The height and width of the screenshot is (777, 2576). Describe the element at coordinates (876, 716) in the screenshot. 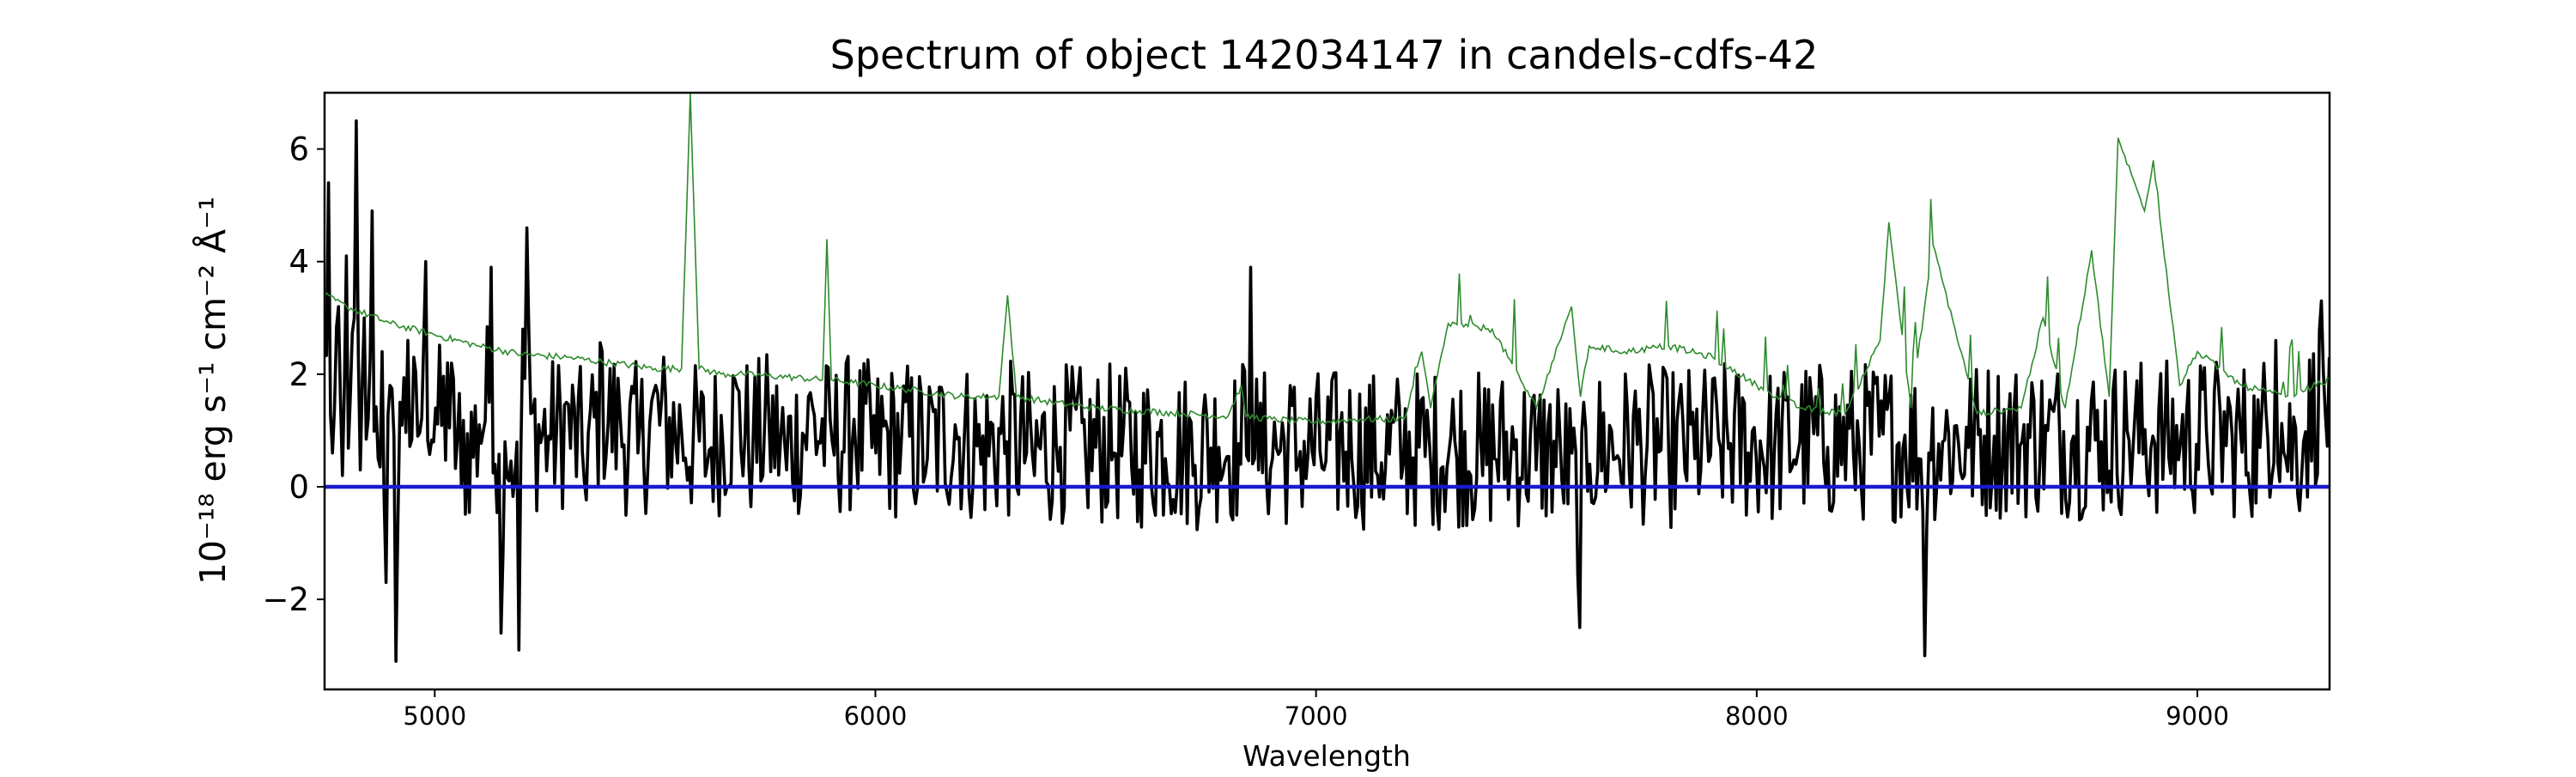

I see `x-tick-label: 6000` at that location.